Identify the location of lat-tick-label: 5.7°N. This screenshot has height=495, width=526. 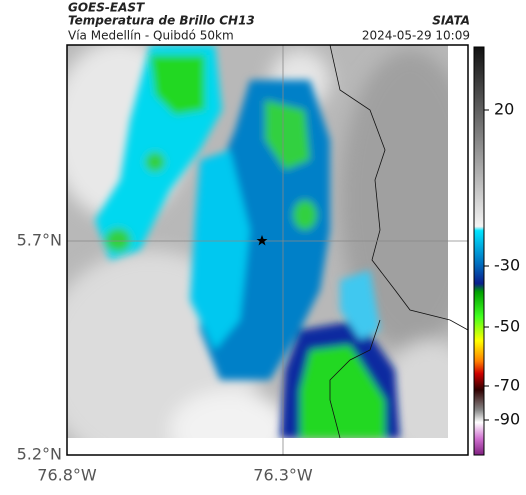
(39, 240).